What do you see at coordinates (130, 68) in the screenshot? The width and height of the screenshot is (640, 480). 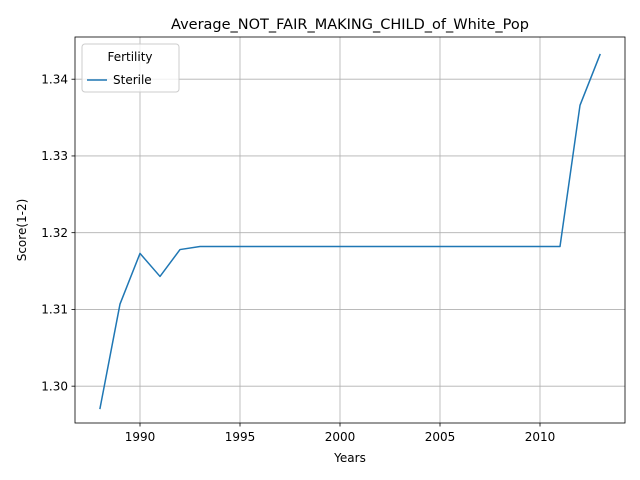 I see `legend: Fertility Sterile` at bounding box center [130, 68].